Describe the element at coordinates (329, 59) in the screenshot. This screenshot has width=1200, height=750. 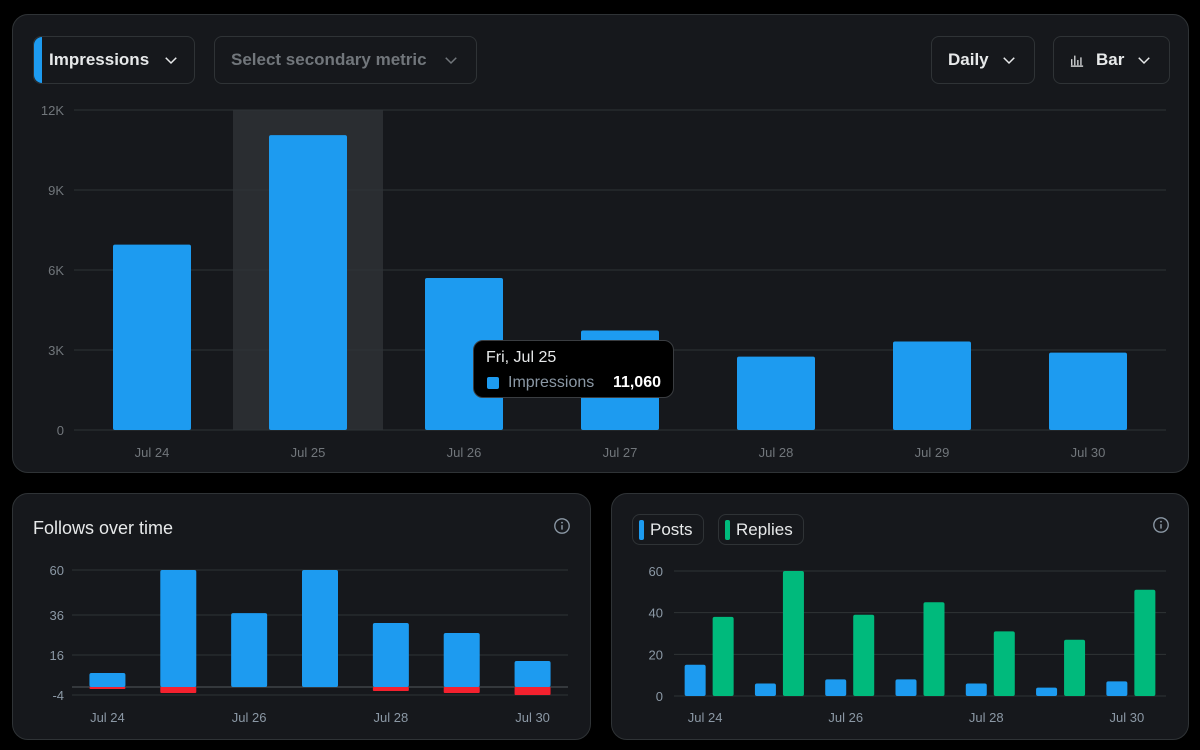
I see `secondary-metric-placeholder: Select secondary metric` at that location.